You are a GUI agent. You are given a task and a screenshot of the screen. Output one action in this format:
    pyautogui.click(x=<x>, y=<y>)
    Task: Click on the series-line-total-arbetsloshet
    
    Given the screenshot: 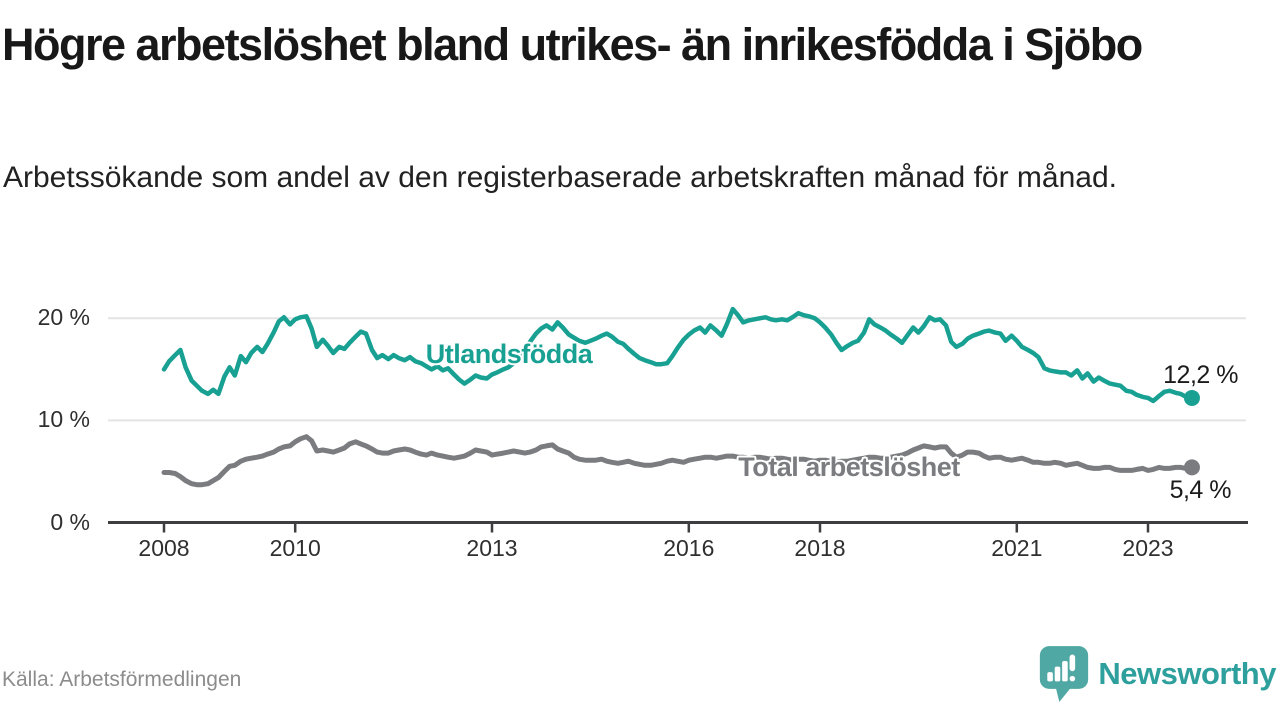 What is the action you would take?
    pyautogui.click(x=678, y=461)
    